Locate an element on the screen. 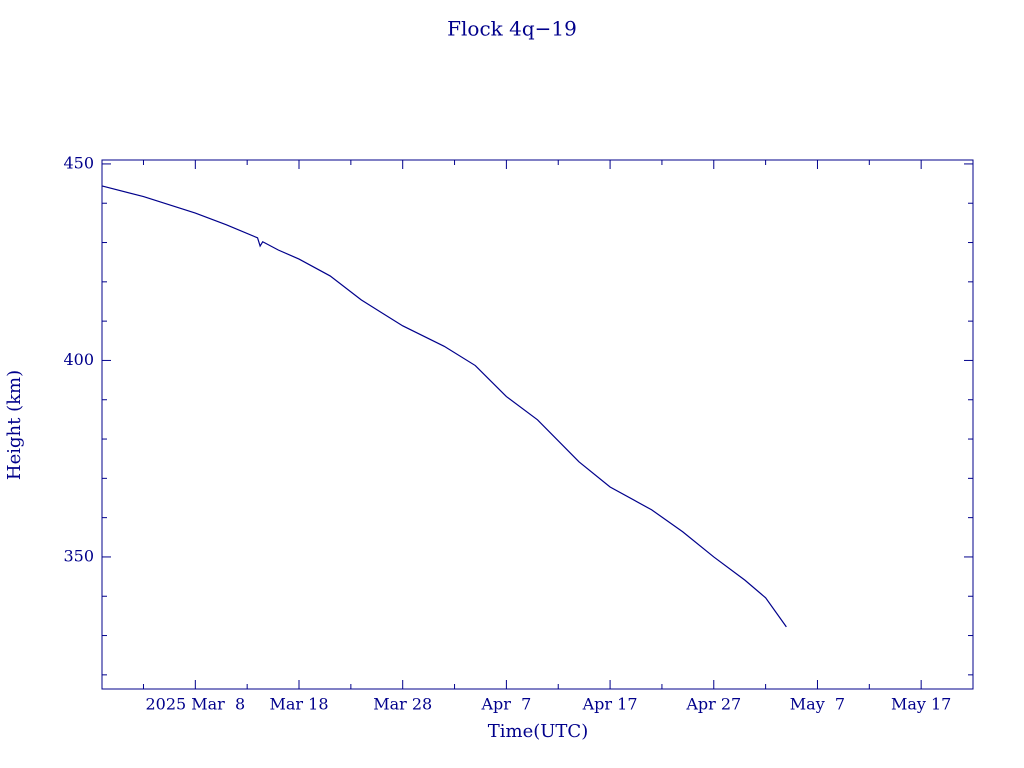 The height and width of the screenshot is (768, 1024). x-tick-label: May 17 is located at coordinates (921, 704).